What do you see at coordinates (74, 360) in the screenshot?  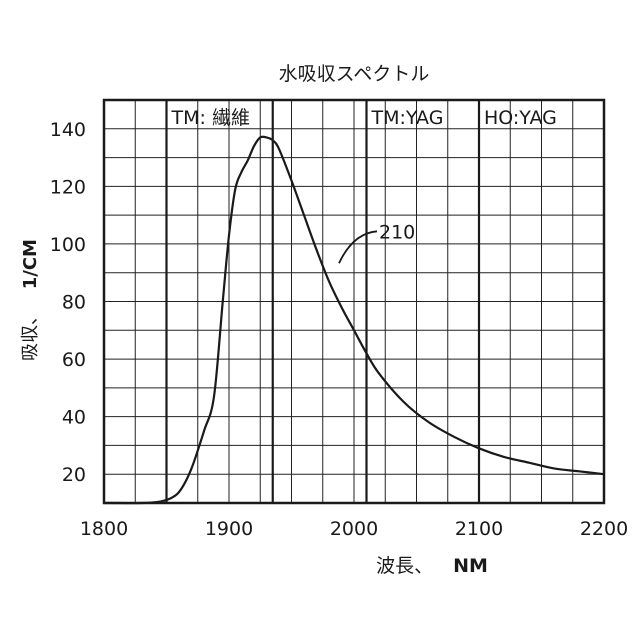 I see `y-tick-label: 60` at bounding box center [74, 360].